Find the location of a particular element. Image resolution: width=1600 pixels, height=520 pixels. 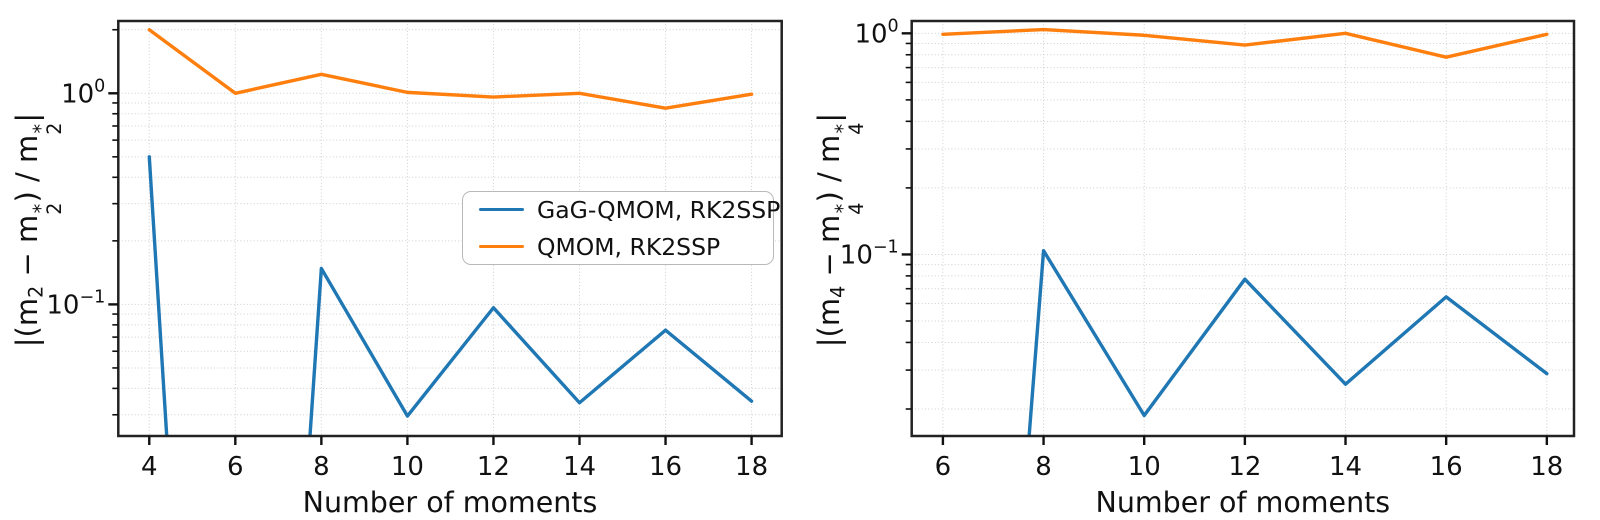

left-y-axis-label: |(m2 − m * 2) / m * 2 | is located at coordinates (38, 230).